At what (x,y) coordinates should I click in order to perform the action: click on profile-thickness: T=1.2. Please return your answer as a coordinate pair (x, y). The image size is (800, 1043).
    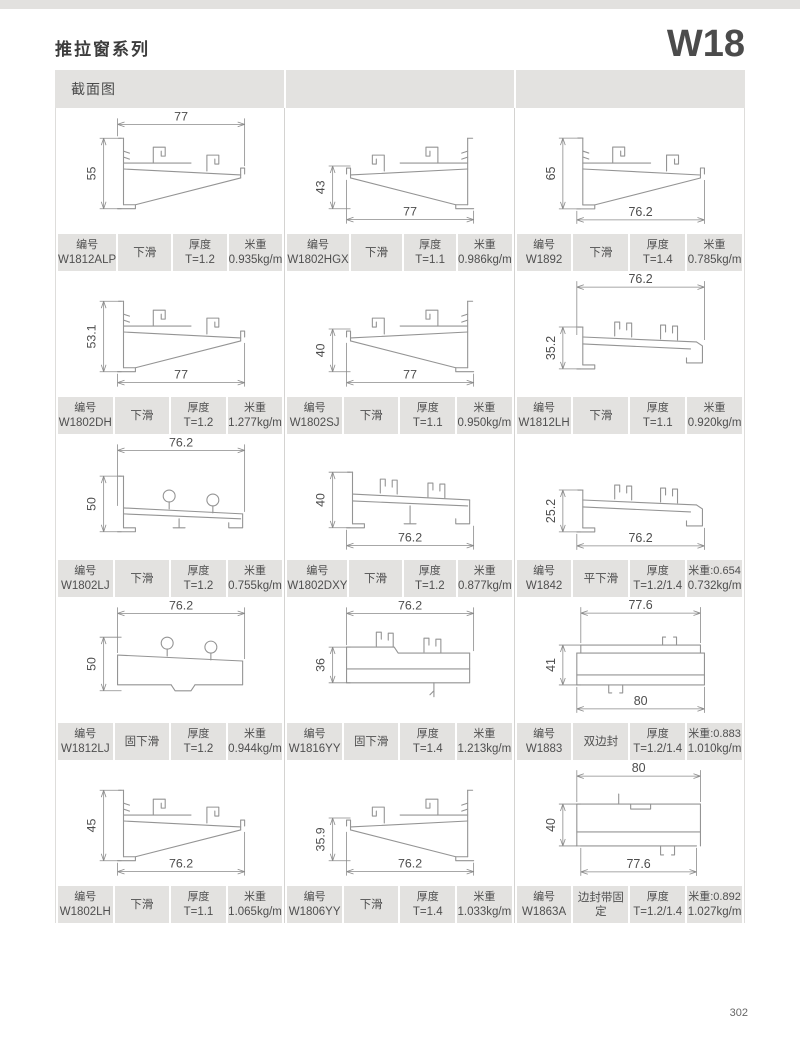
    Looking at the image, I should click on (198, 422).